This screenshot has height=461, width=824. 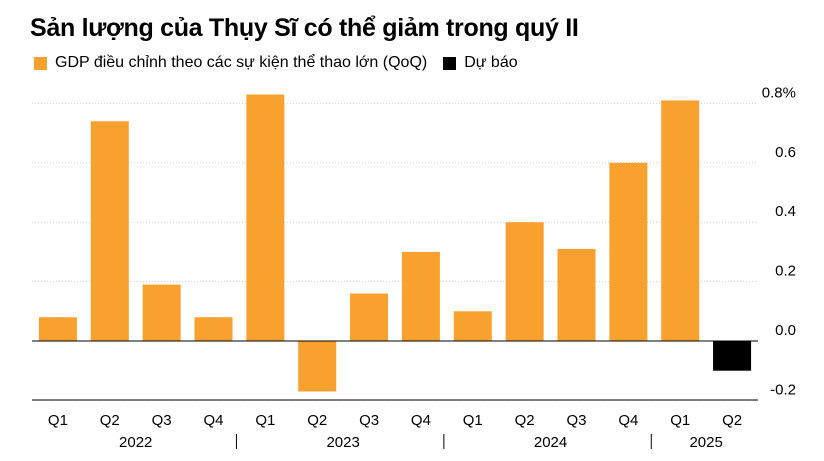 I want to click on legend-swatch-forecast, so click(x=450, y=63).